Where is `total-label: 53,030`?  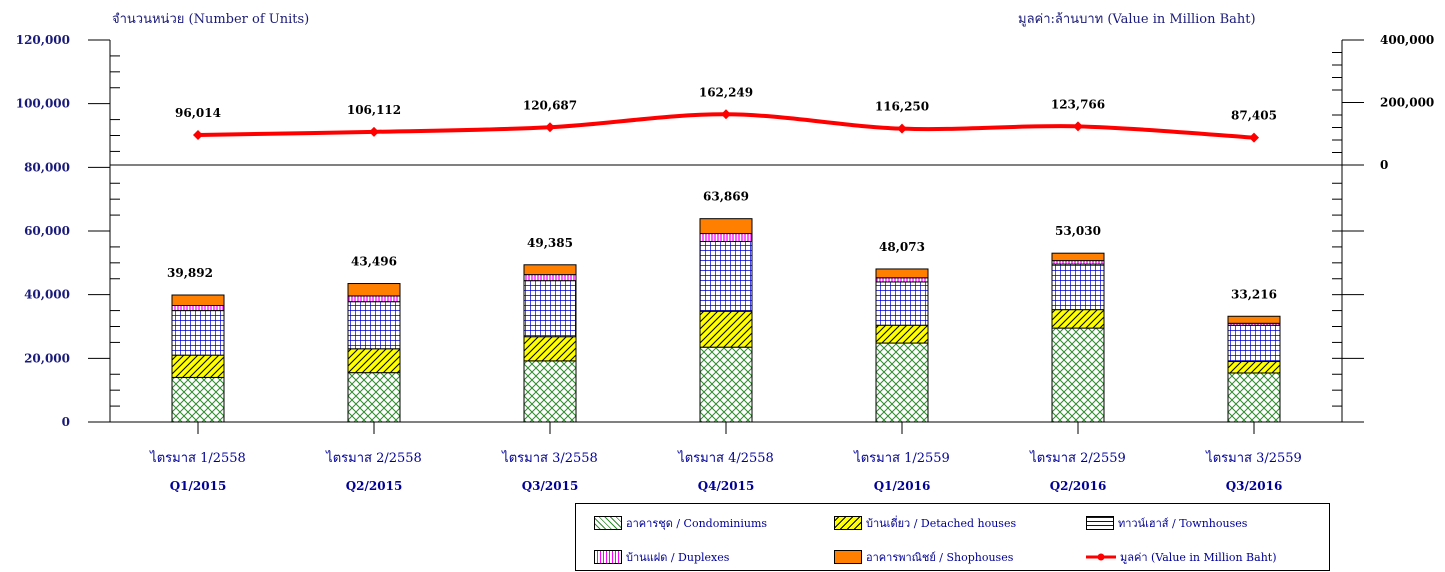
total-label: 53,030 is located at coordinates (1078, 231).